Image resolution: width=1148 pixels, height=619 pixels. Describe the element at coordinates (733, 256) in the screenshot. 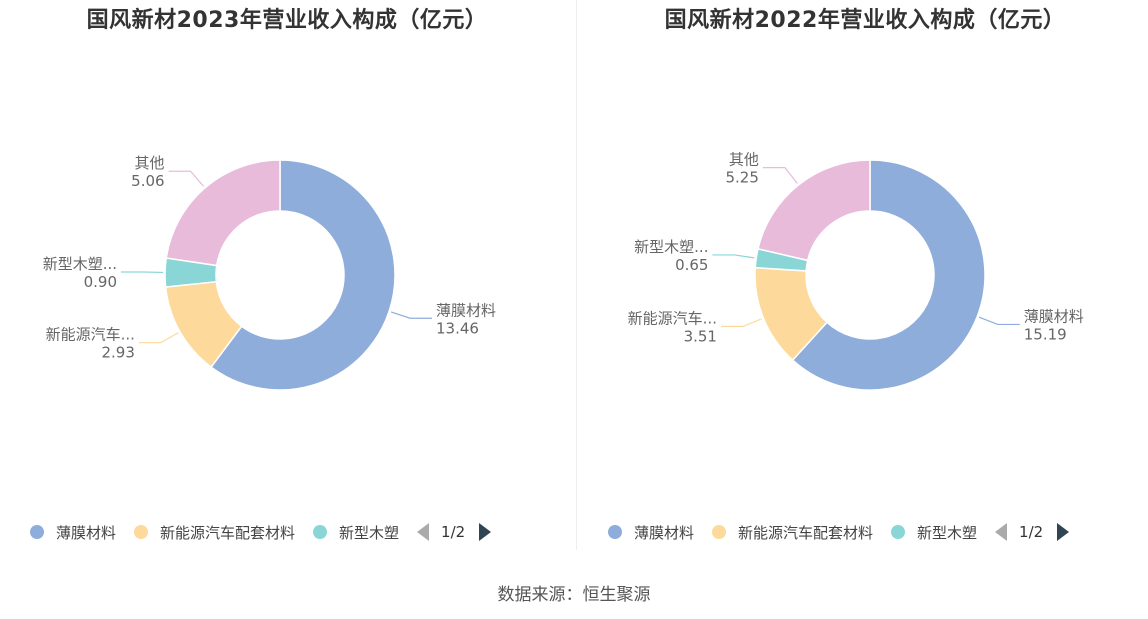

I see `leader-line-wood-plastic` at that location.